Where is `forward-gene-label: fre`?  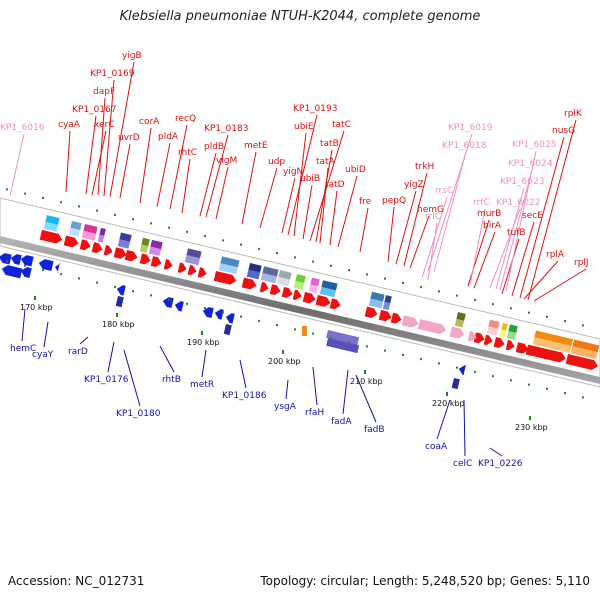
forward-gene-label: fre is located at coordinates (365, 202).